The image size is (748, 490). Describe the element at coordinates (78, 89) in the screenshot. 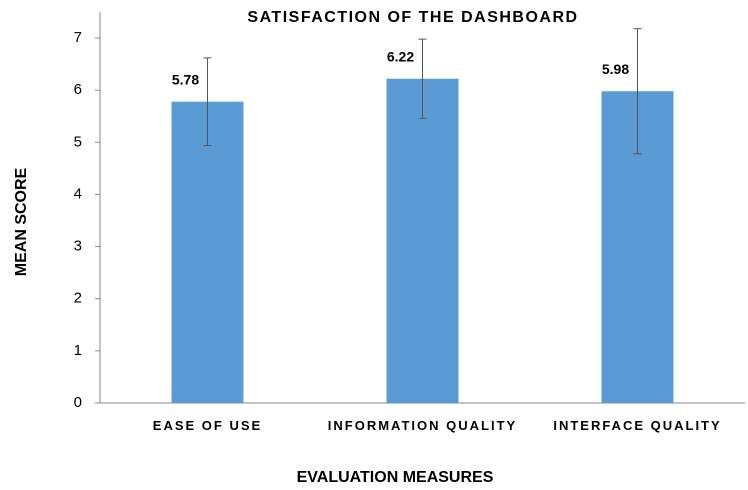

I see `y-tick-label: 6` at that location.